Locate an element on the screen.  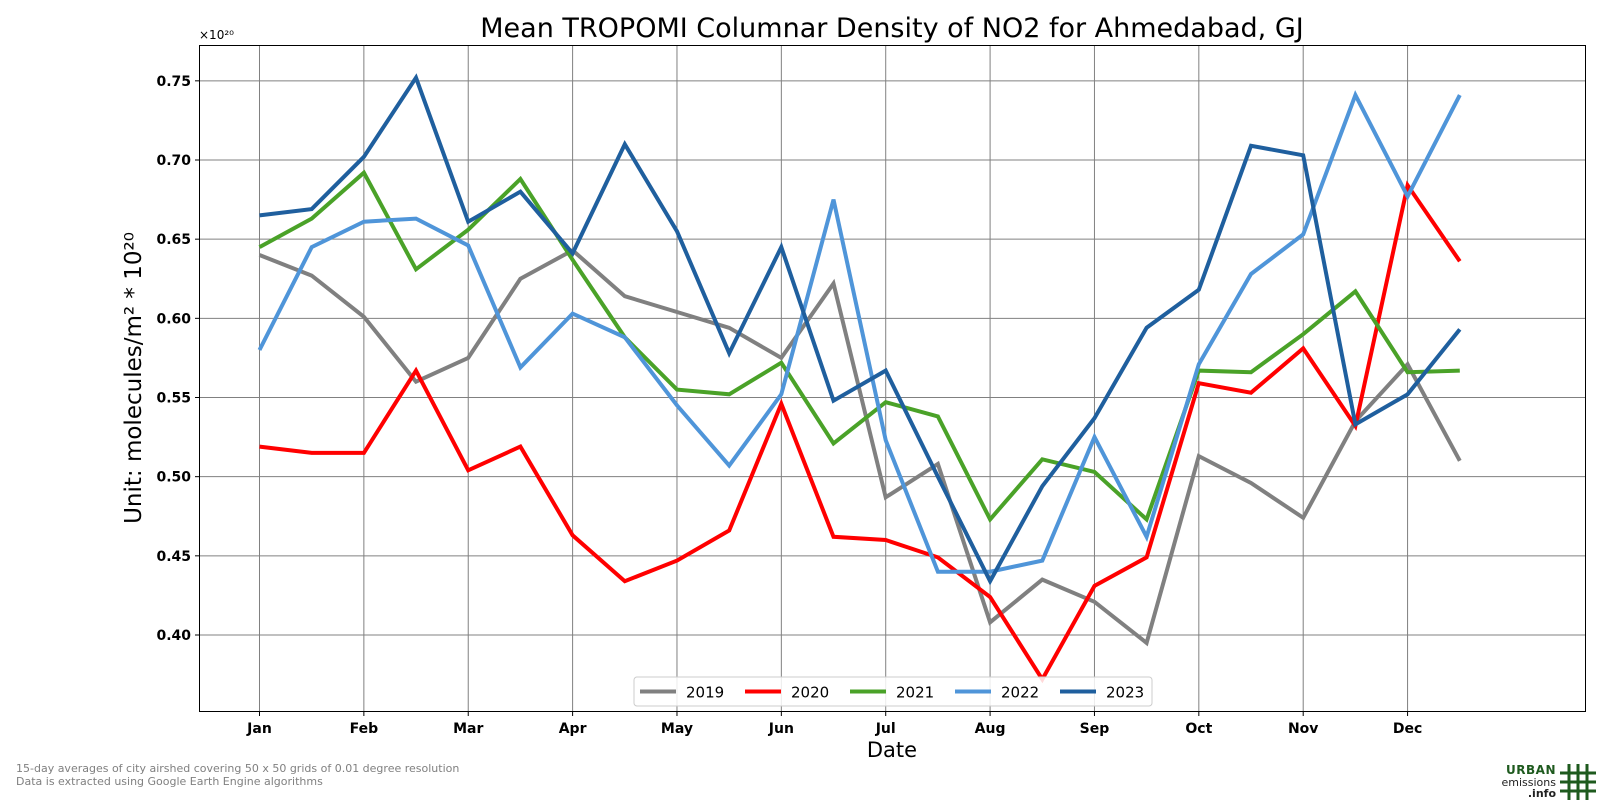
legend: 2019 2020 2021 2022 2023 is located at coordinates (893, 691).